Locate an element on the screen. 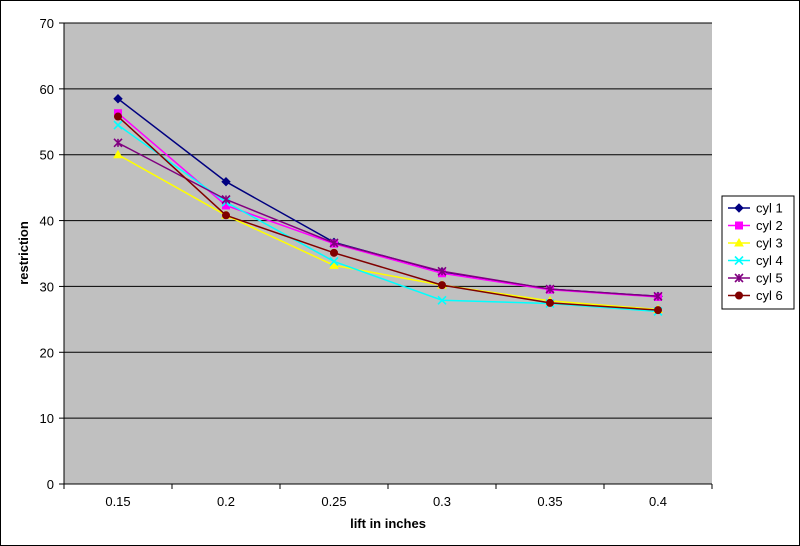 This screenshot has height=546, width=800. legend: cyl 1 cyl 2 cyl 3 cyl 4 cyl 5 cyl 6 is located at coordinates (758, 252).